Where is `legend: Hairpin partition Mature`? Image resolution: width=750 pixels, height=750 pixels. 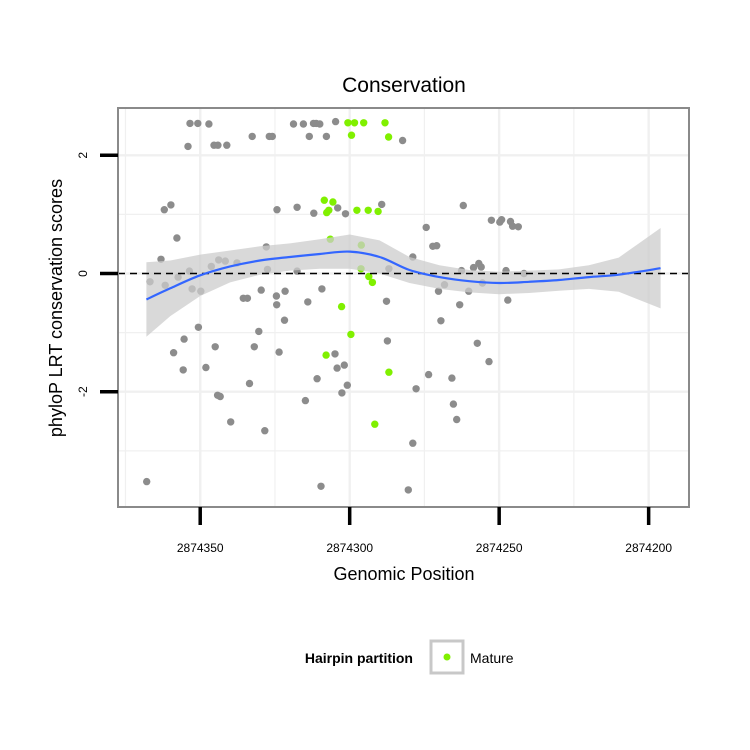 legend: Hairpin partition Mature is located at coordinates (409, 657).